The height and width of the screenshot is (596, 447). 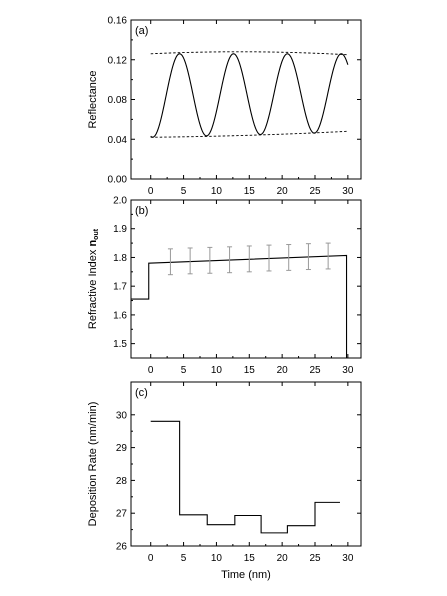 I want to click on y-tick-label: 29, so click(x=122, y=448).